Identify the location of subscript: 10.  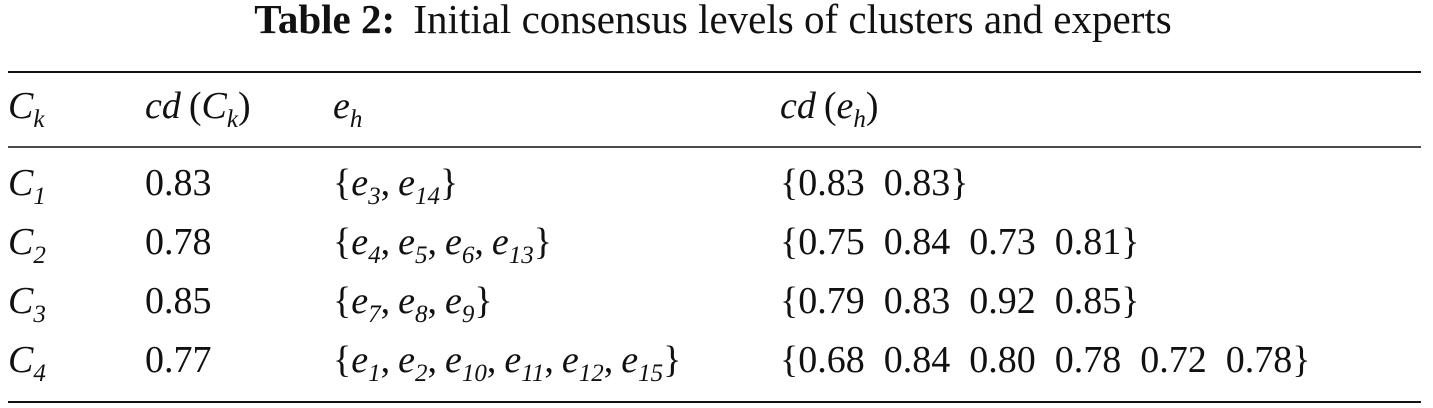
(475, 373).